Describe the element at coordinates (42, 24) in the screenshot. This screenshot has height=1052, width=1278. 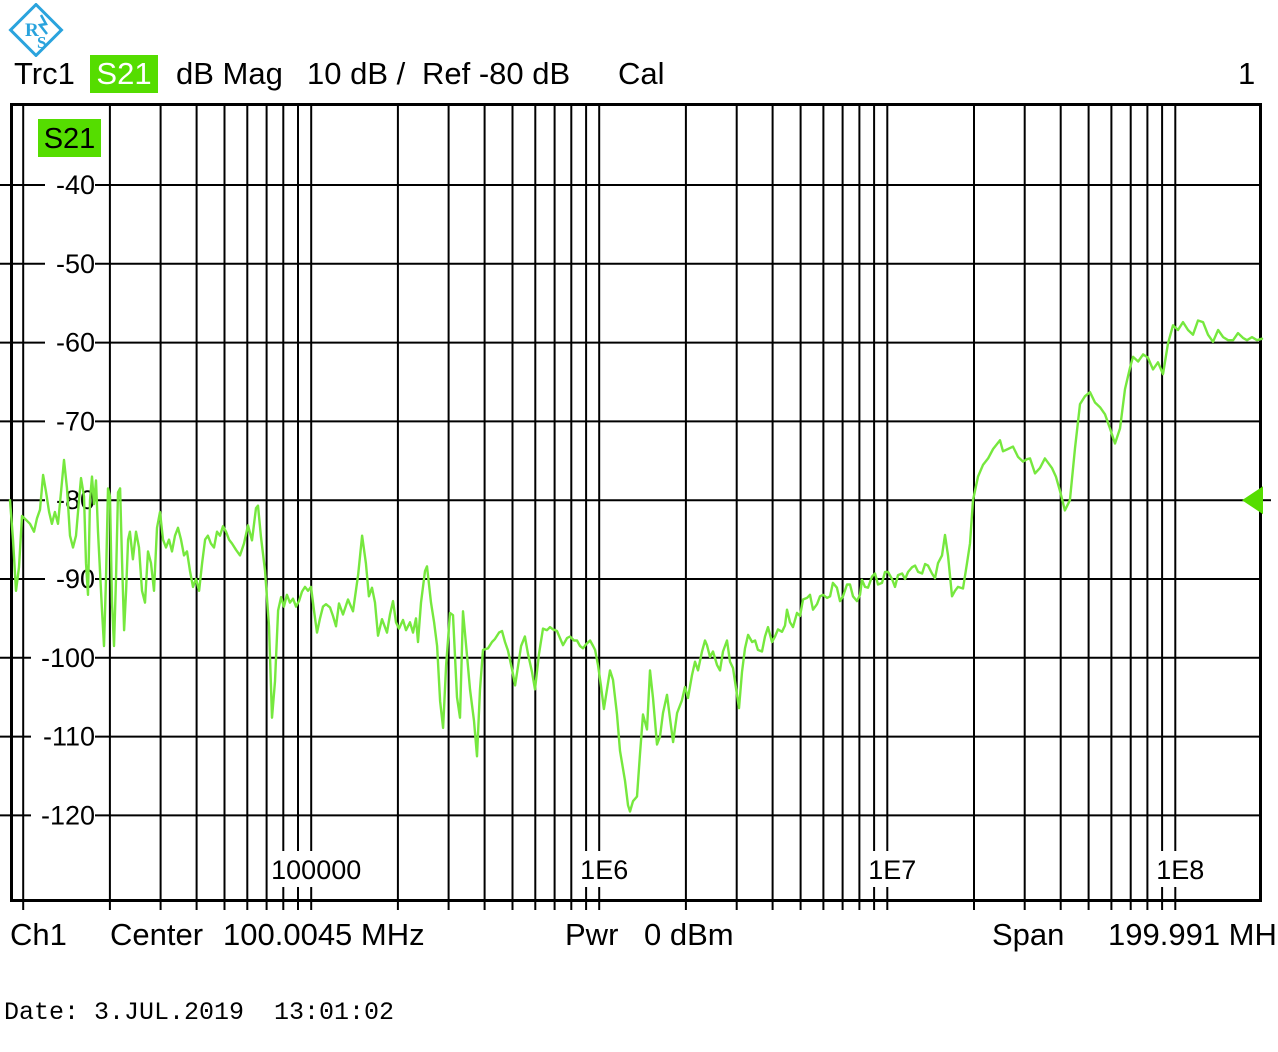
I see `rs-logo-bolt-icon` at that location.